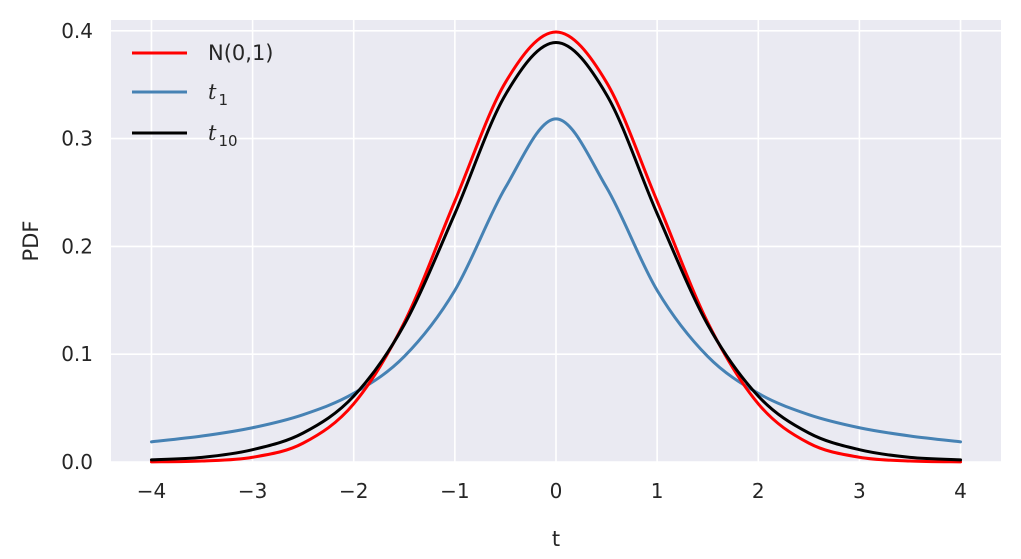  Describe the element at coordinates (77, 354) in the screenshot. I see `y-tick-label: 0.1` at that location.